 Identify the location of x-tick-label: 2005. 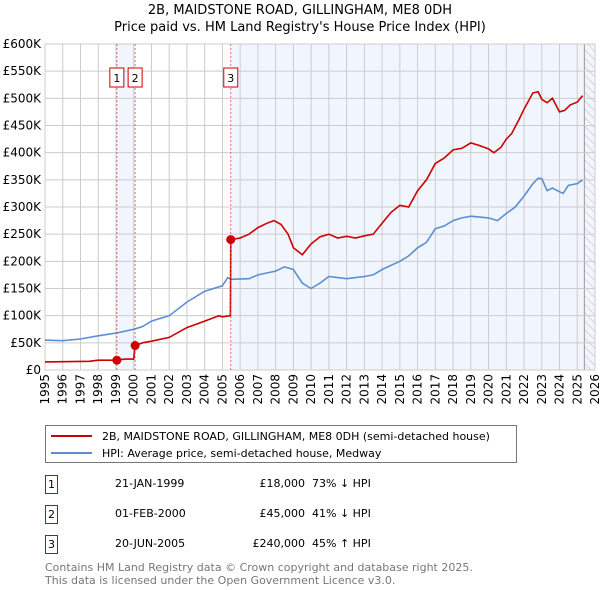
(222, 389).